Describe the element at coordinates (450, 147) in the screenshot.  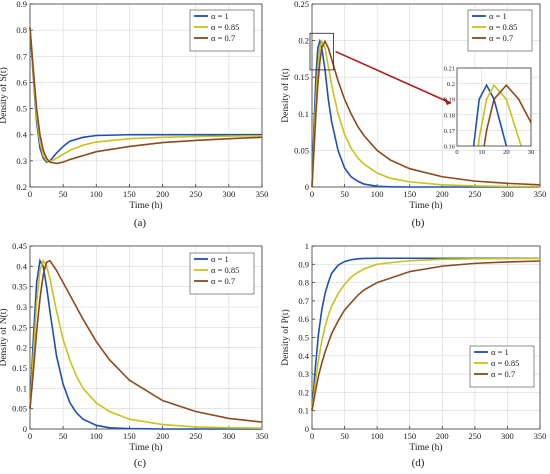
I see `inset-y-tick-label: 0.16` at that location.